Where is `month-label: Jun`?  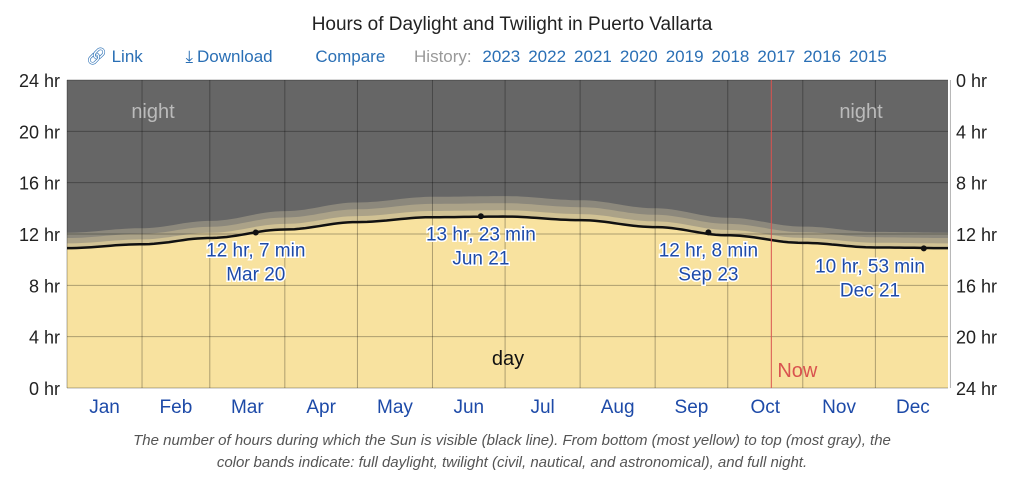 month-label: Jun is located at coordinates (468, 407).